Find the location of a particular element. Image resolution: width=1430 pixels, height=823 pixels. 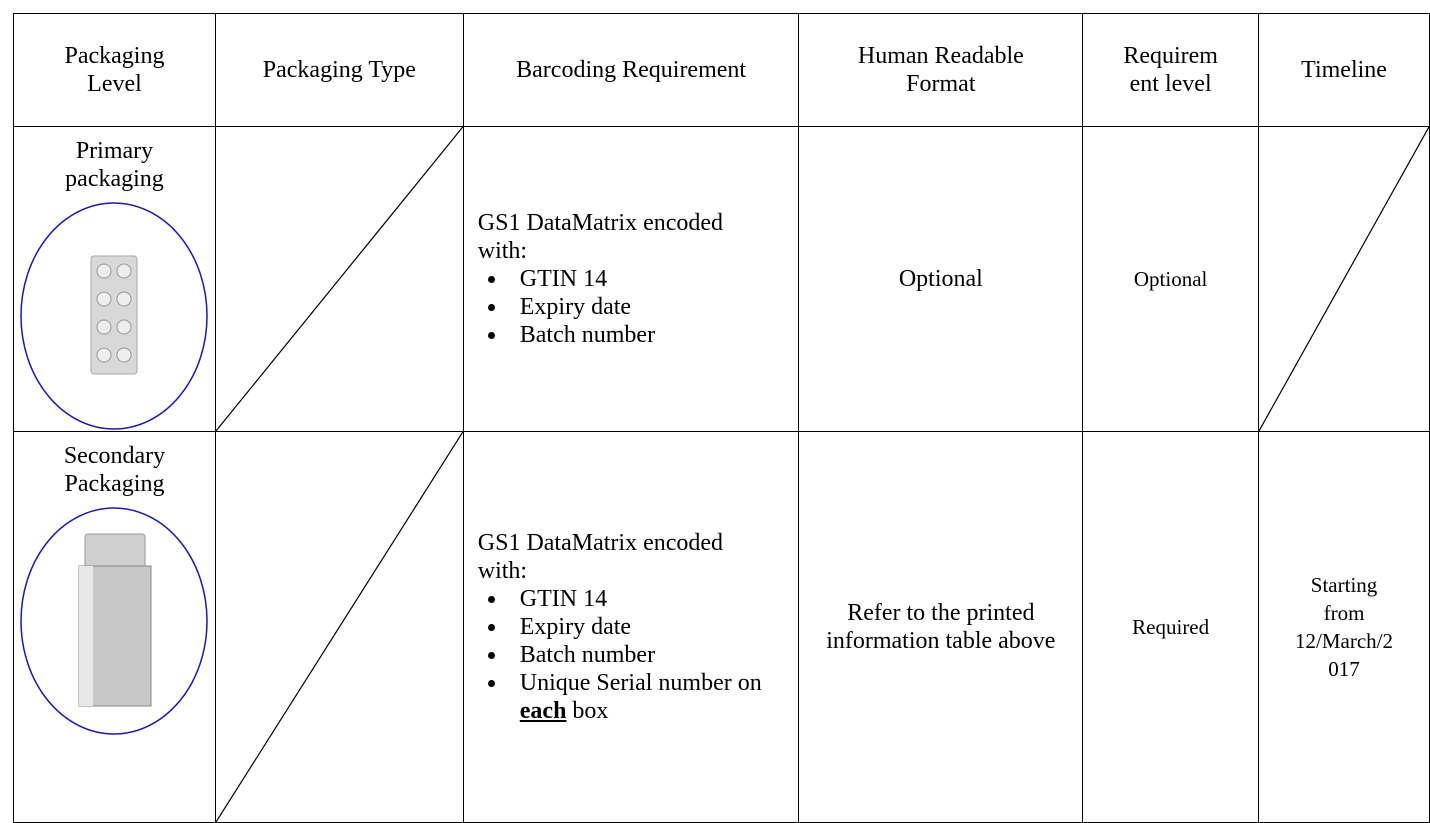

level-cell: Primary packaging is located at coordinates (114, 279).